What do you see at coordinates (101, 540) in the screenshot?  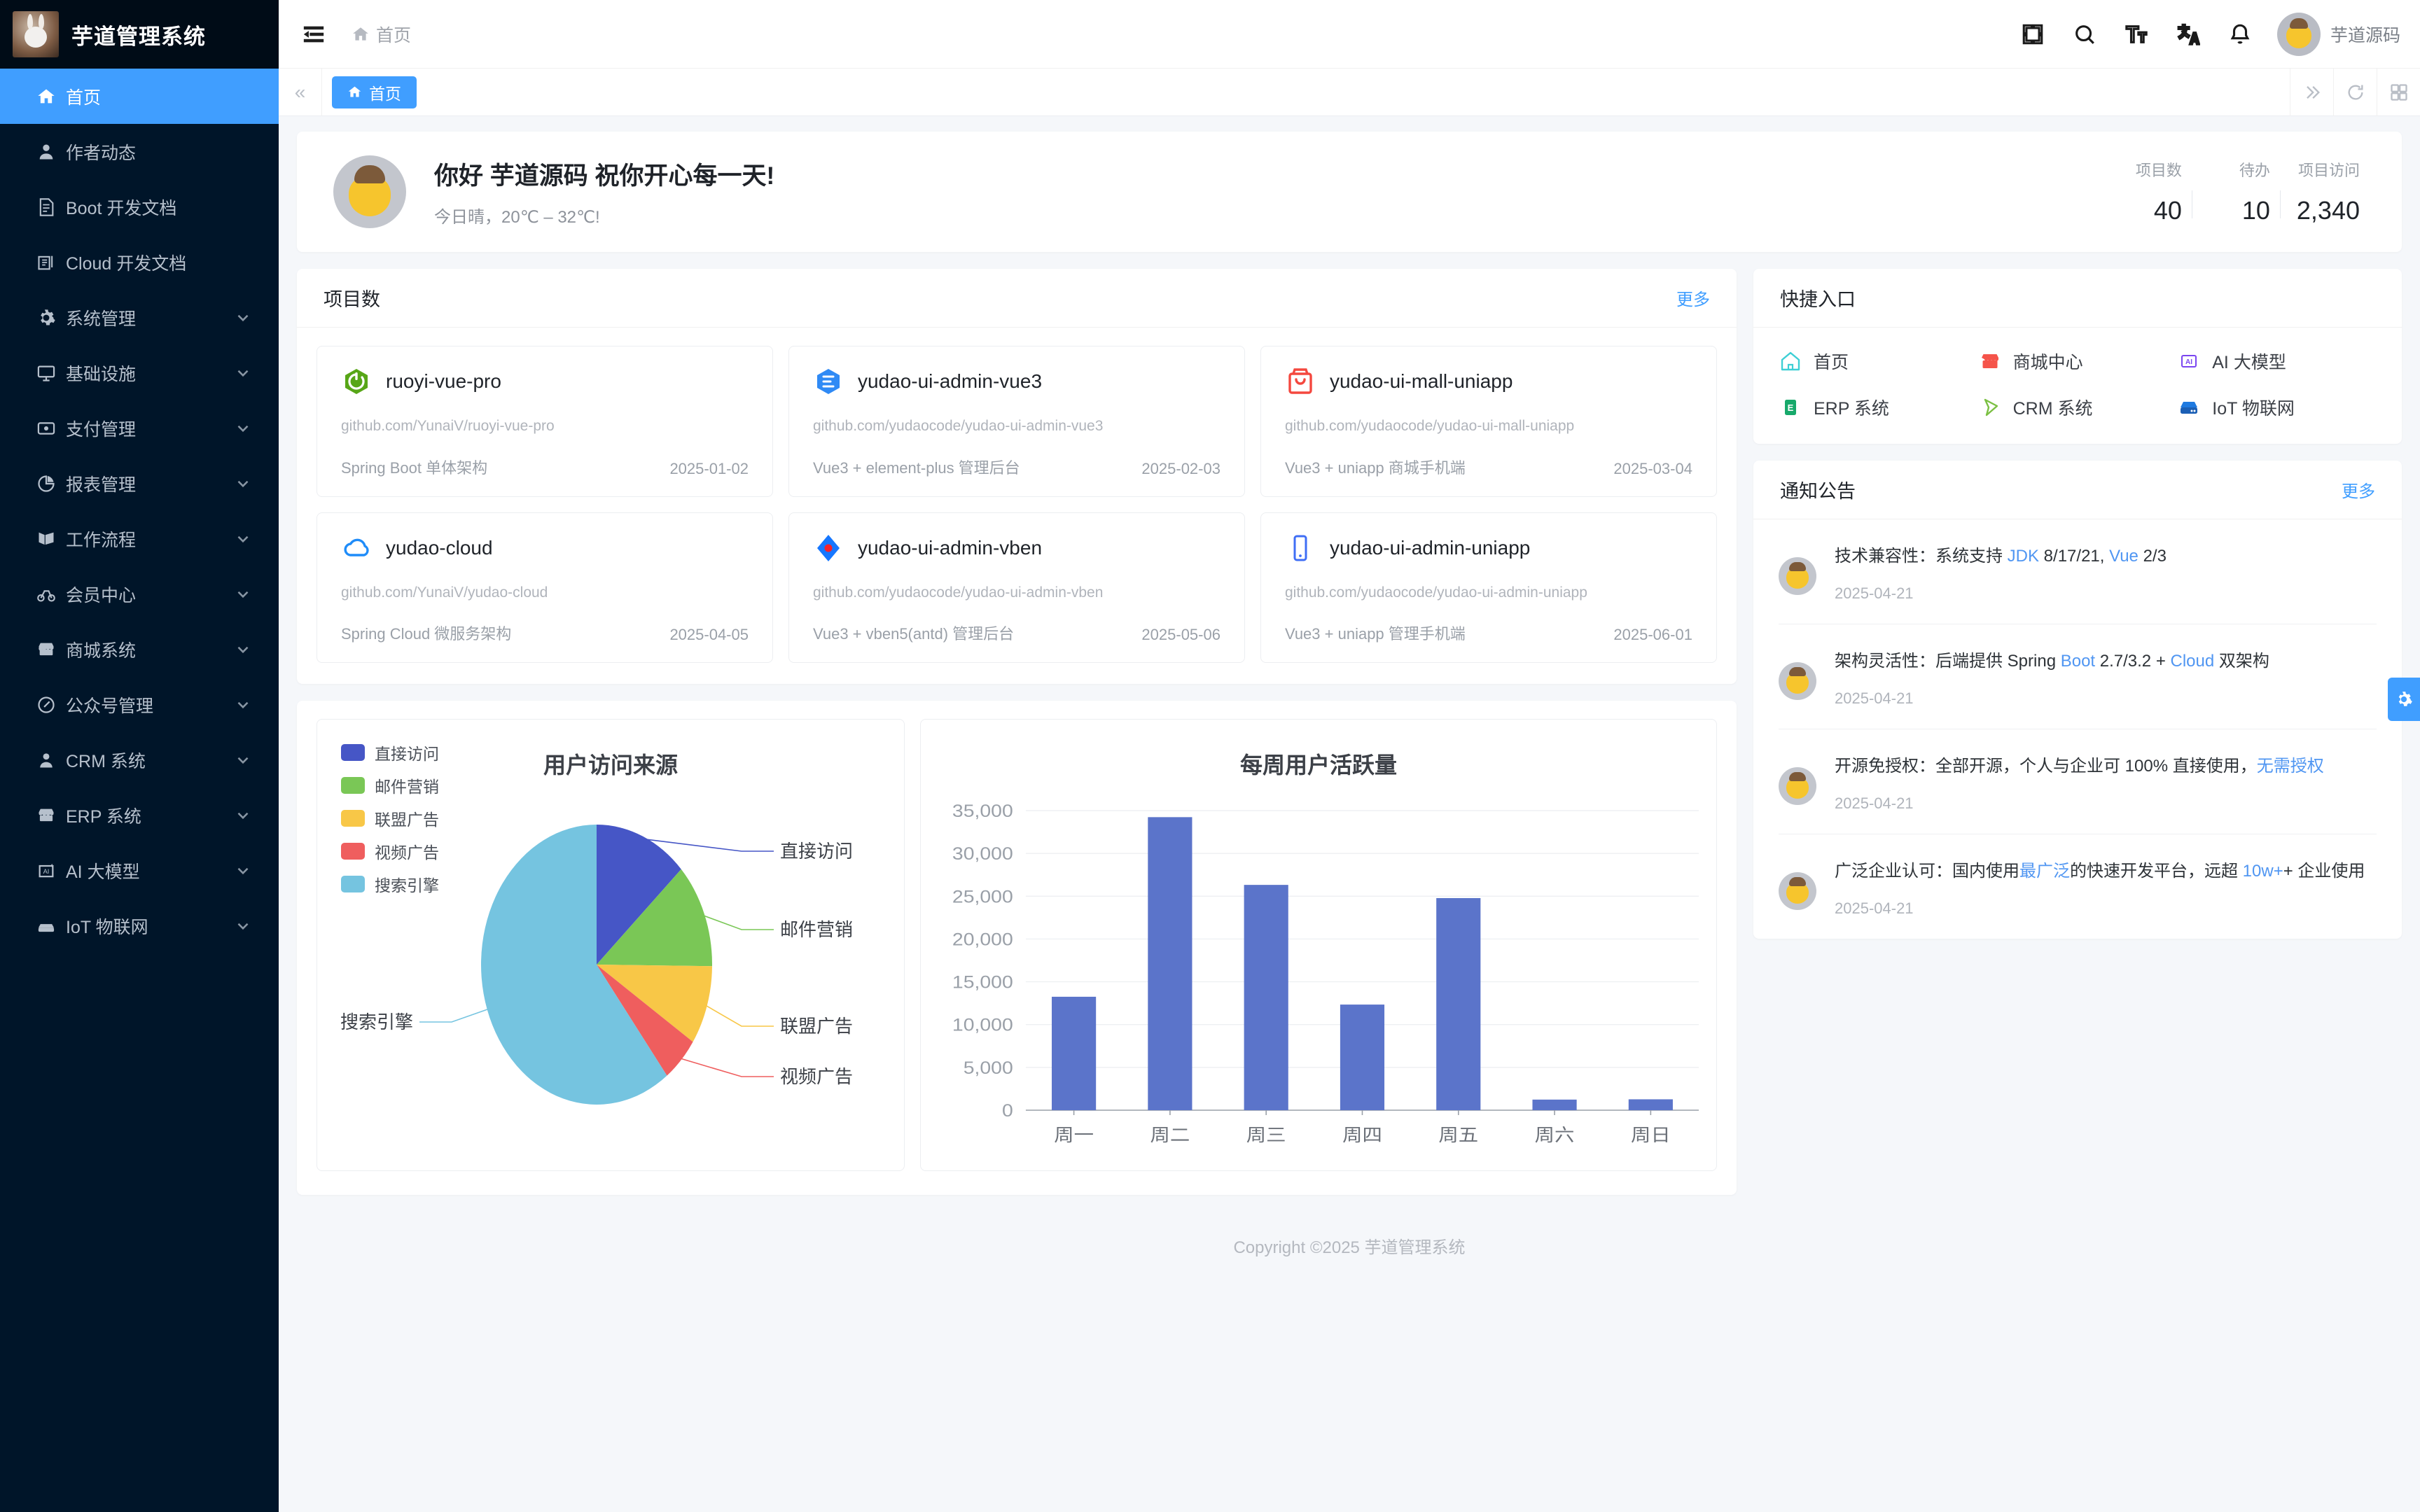 I see `sidebar-item-label: 工作流程` at bounding box center [101, 540].